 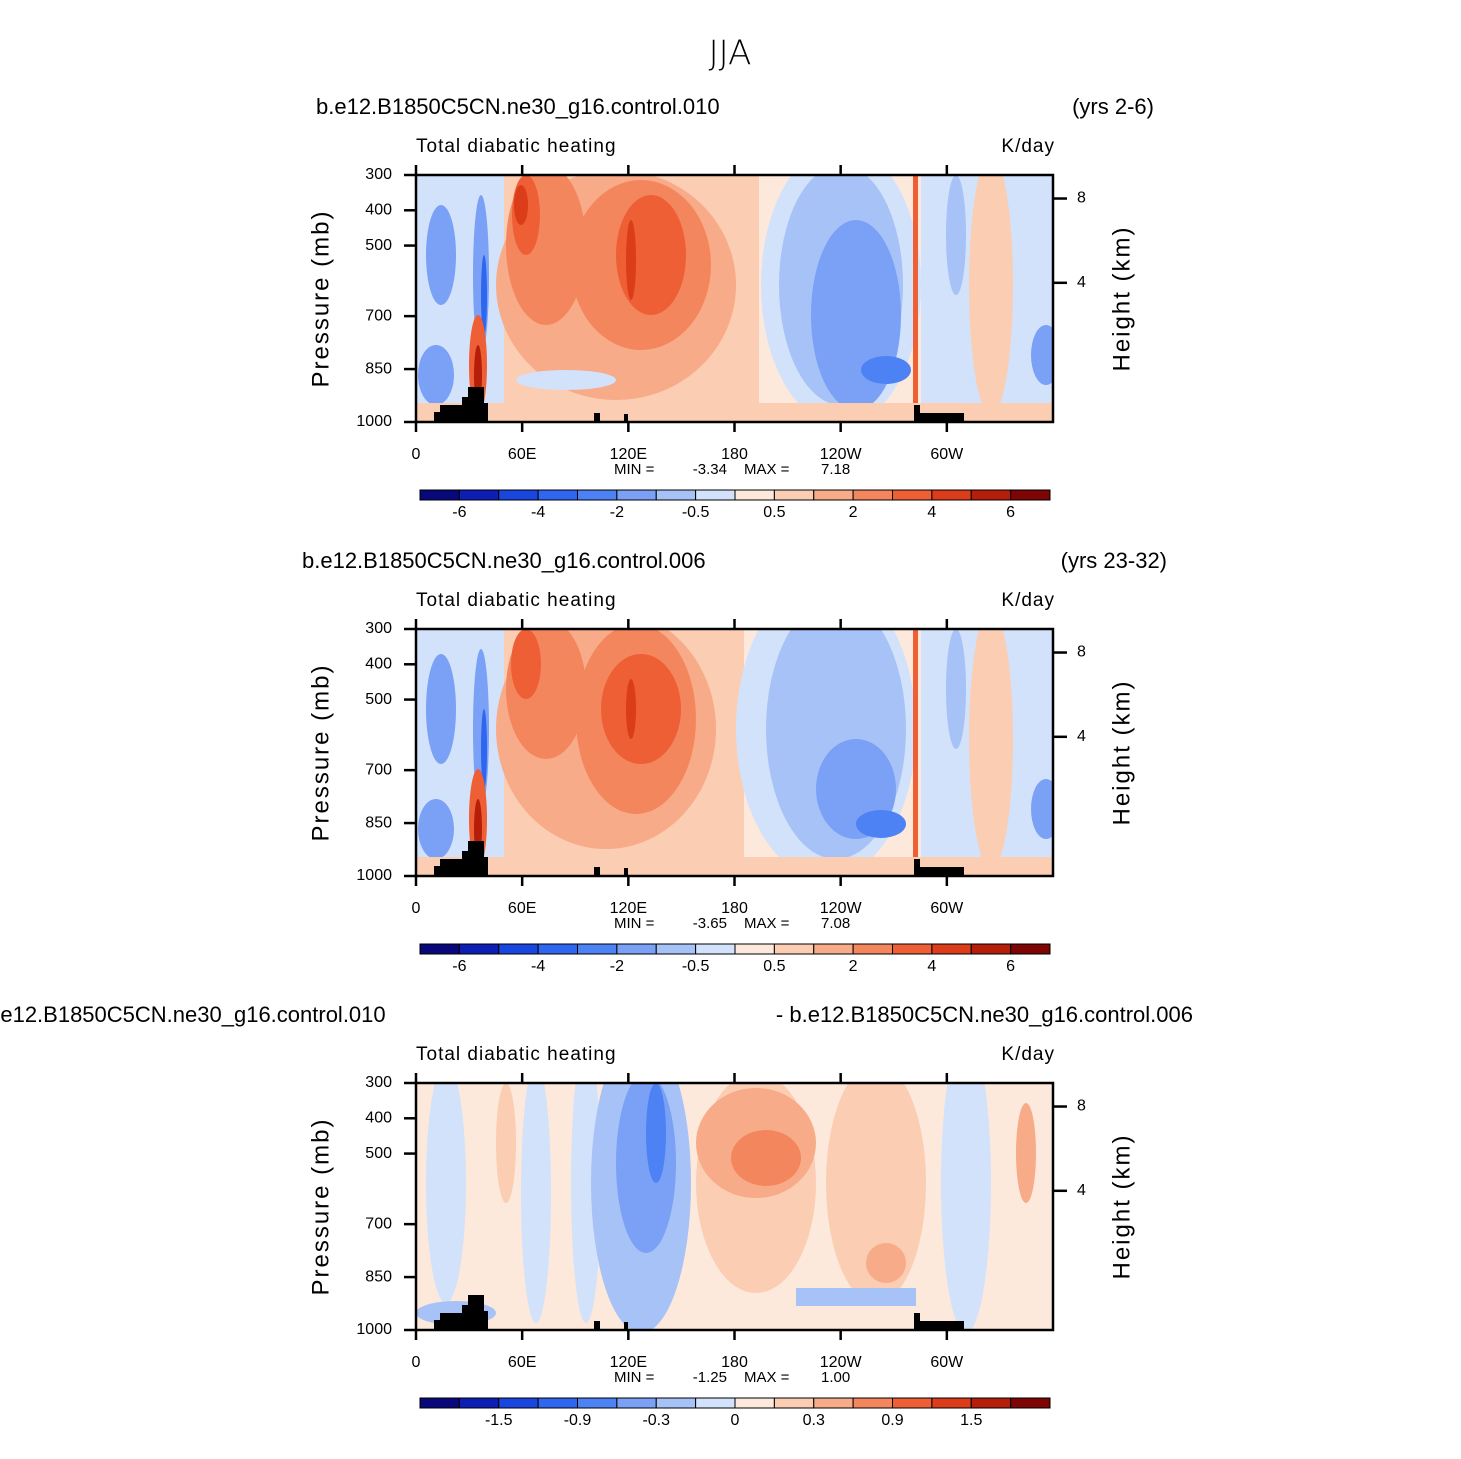 I want to click on panel-title-right: (yrs 2-6), so click(x=1113, y=106).